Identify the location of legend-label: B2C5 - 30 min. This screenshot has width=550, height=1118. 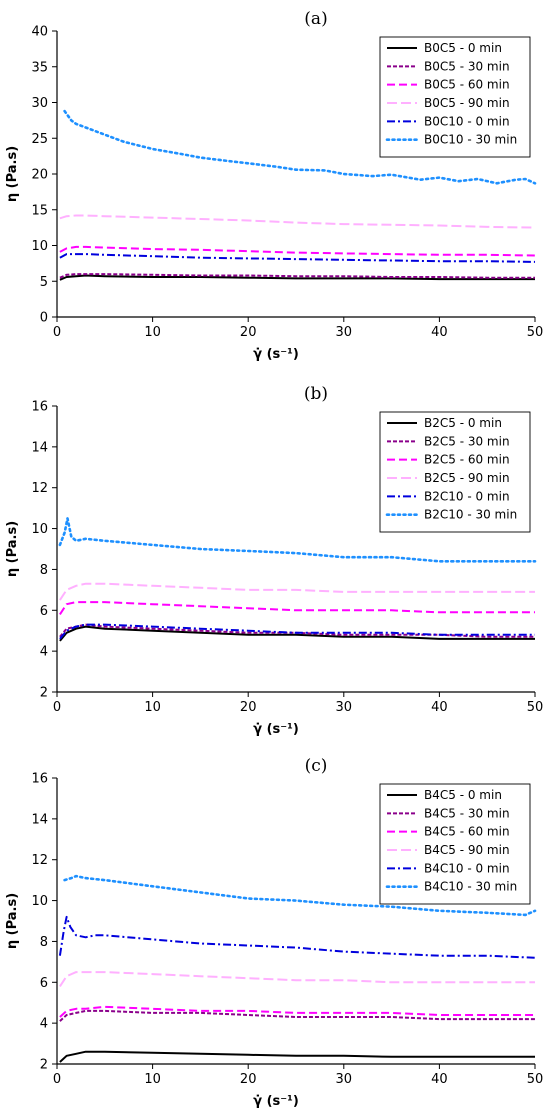
(467, 441).